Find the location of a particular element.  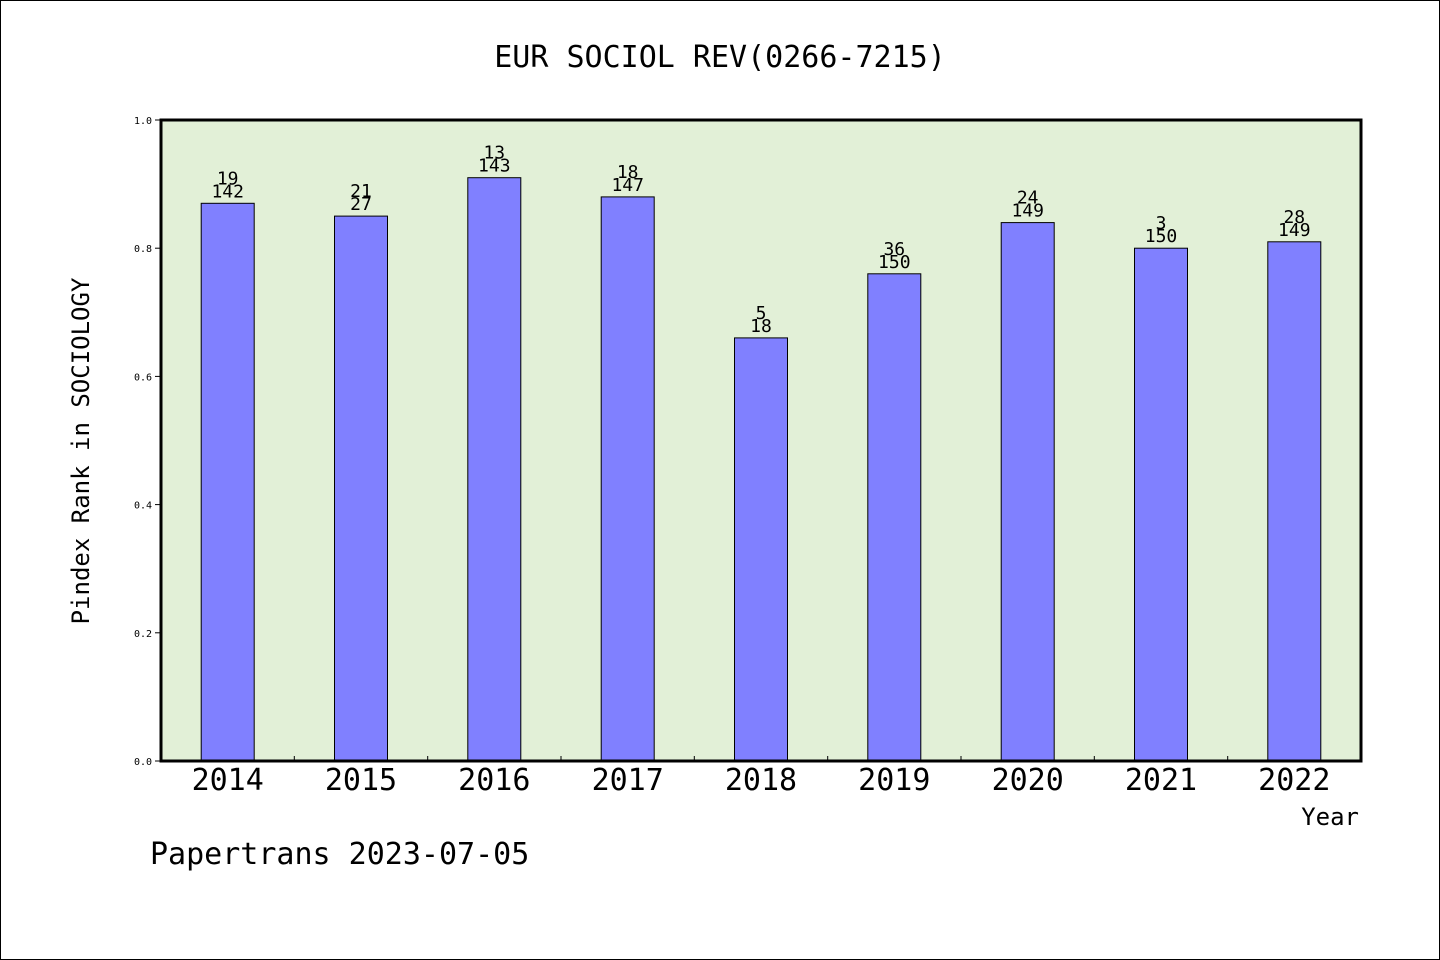

y-axis-label: Pindex Rank in SOCIOLOGY is located at coordinates (81, 450).